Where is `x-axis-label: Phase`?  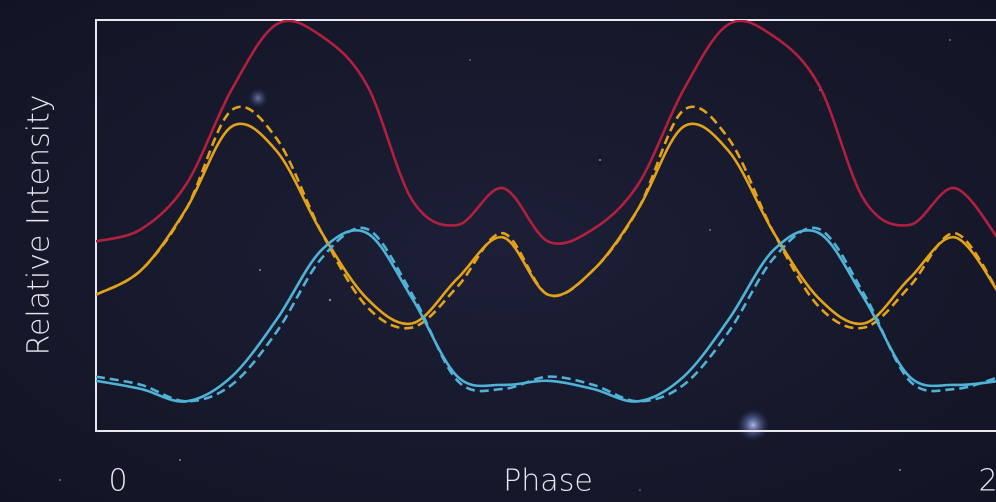 x-axis-label: Phase is located at coordinates (548, 481).